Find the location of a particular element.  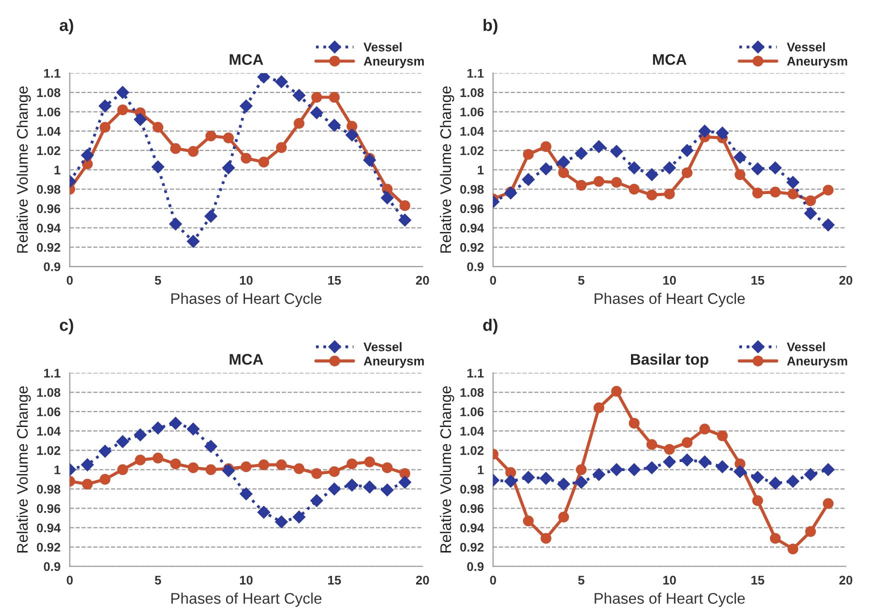

text: b) is located at coordinates (491, 26).